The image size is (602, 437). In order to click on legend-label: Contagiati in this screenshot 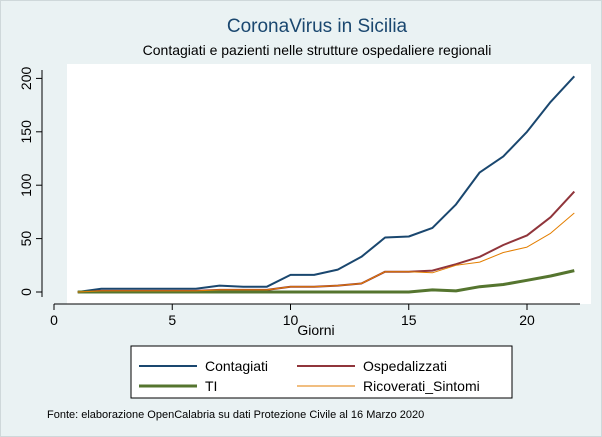, I will do `click(236, 366)`.